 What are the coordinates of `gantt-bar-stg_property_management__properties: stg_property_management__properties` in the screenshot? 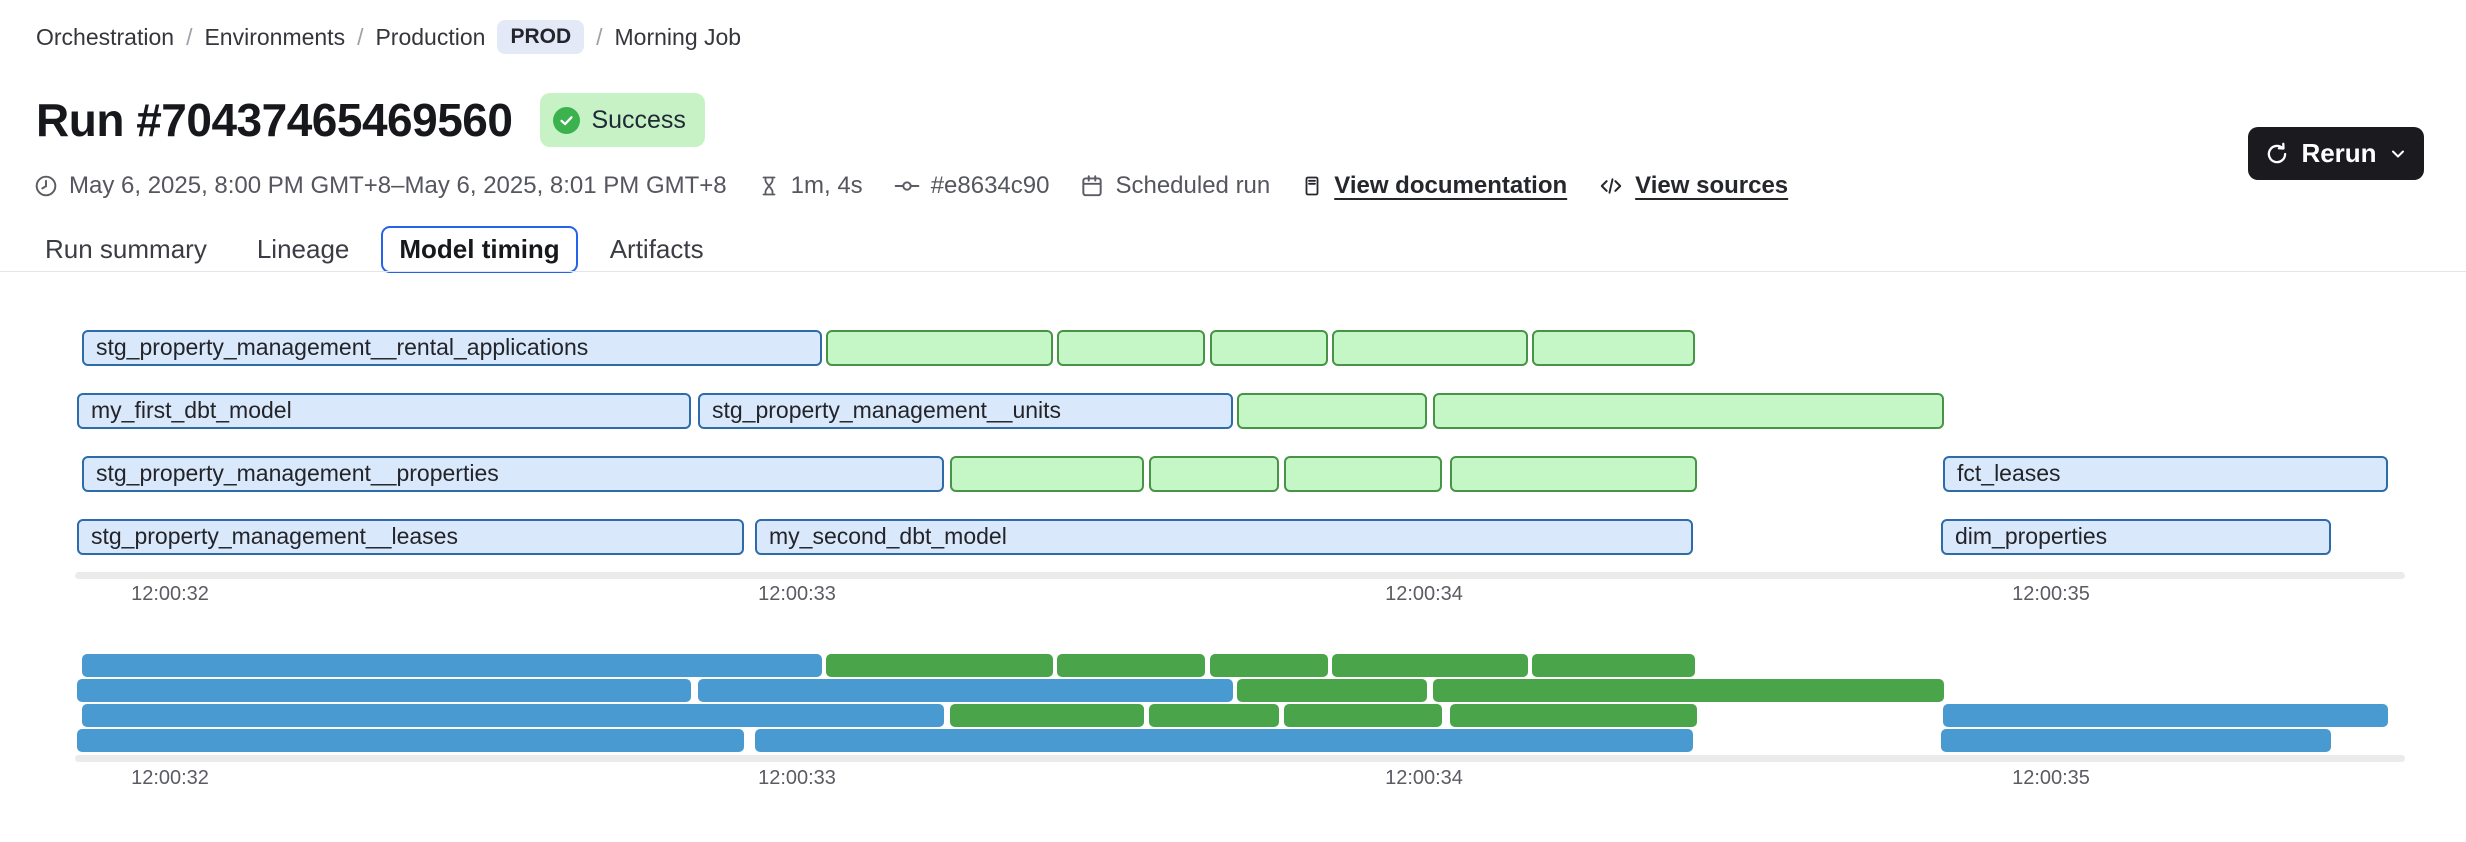 It's located at (513, 474).